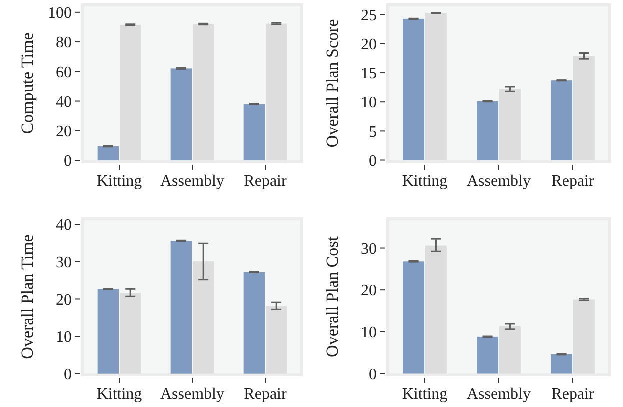  Describe the element at coordinates (60, 13) in the screenshot. I see `y-tick-label: 100` at that location.